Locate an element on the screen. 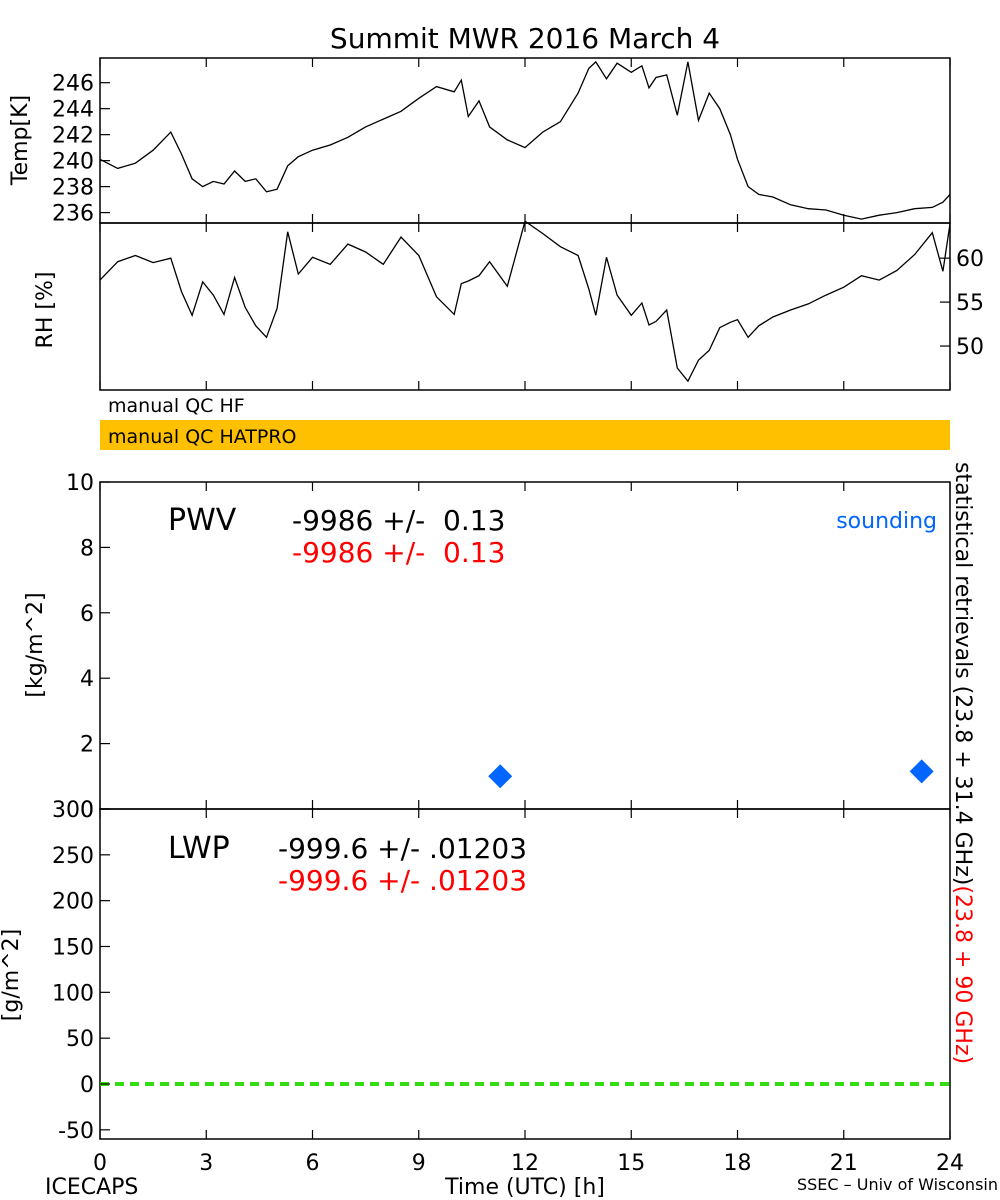 The width and height of the screenshot is (1000, 1200). pwv-axis-label: [kg/m^2] is located at coordinates (35, 644).